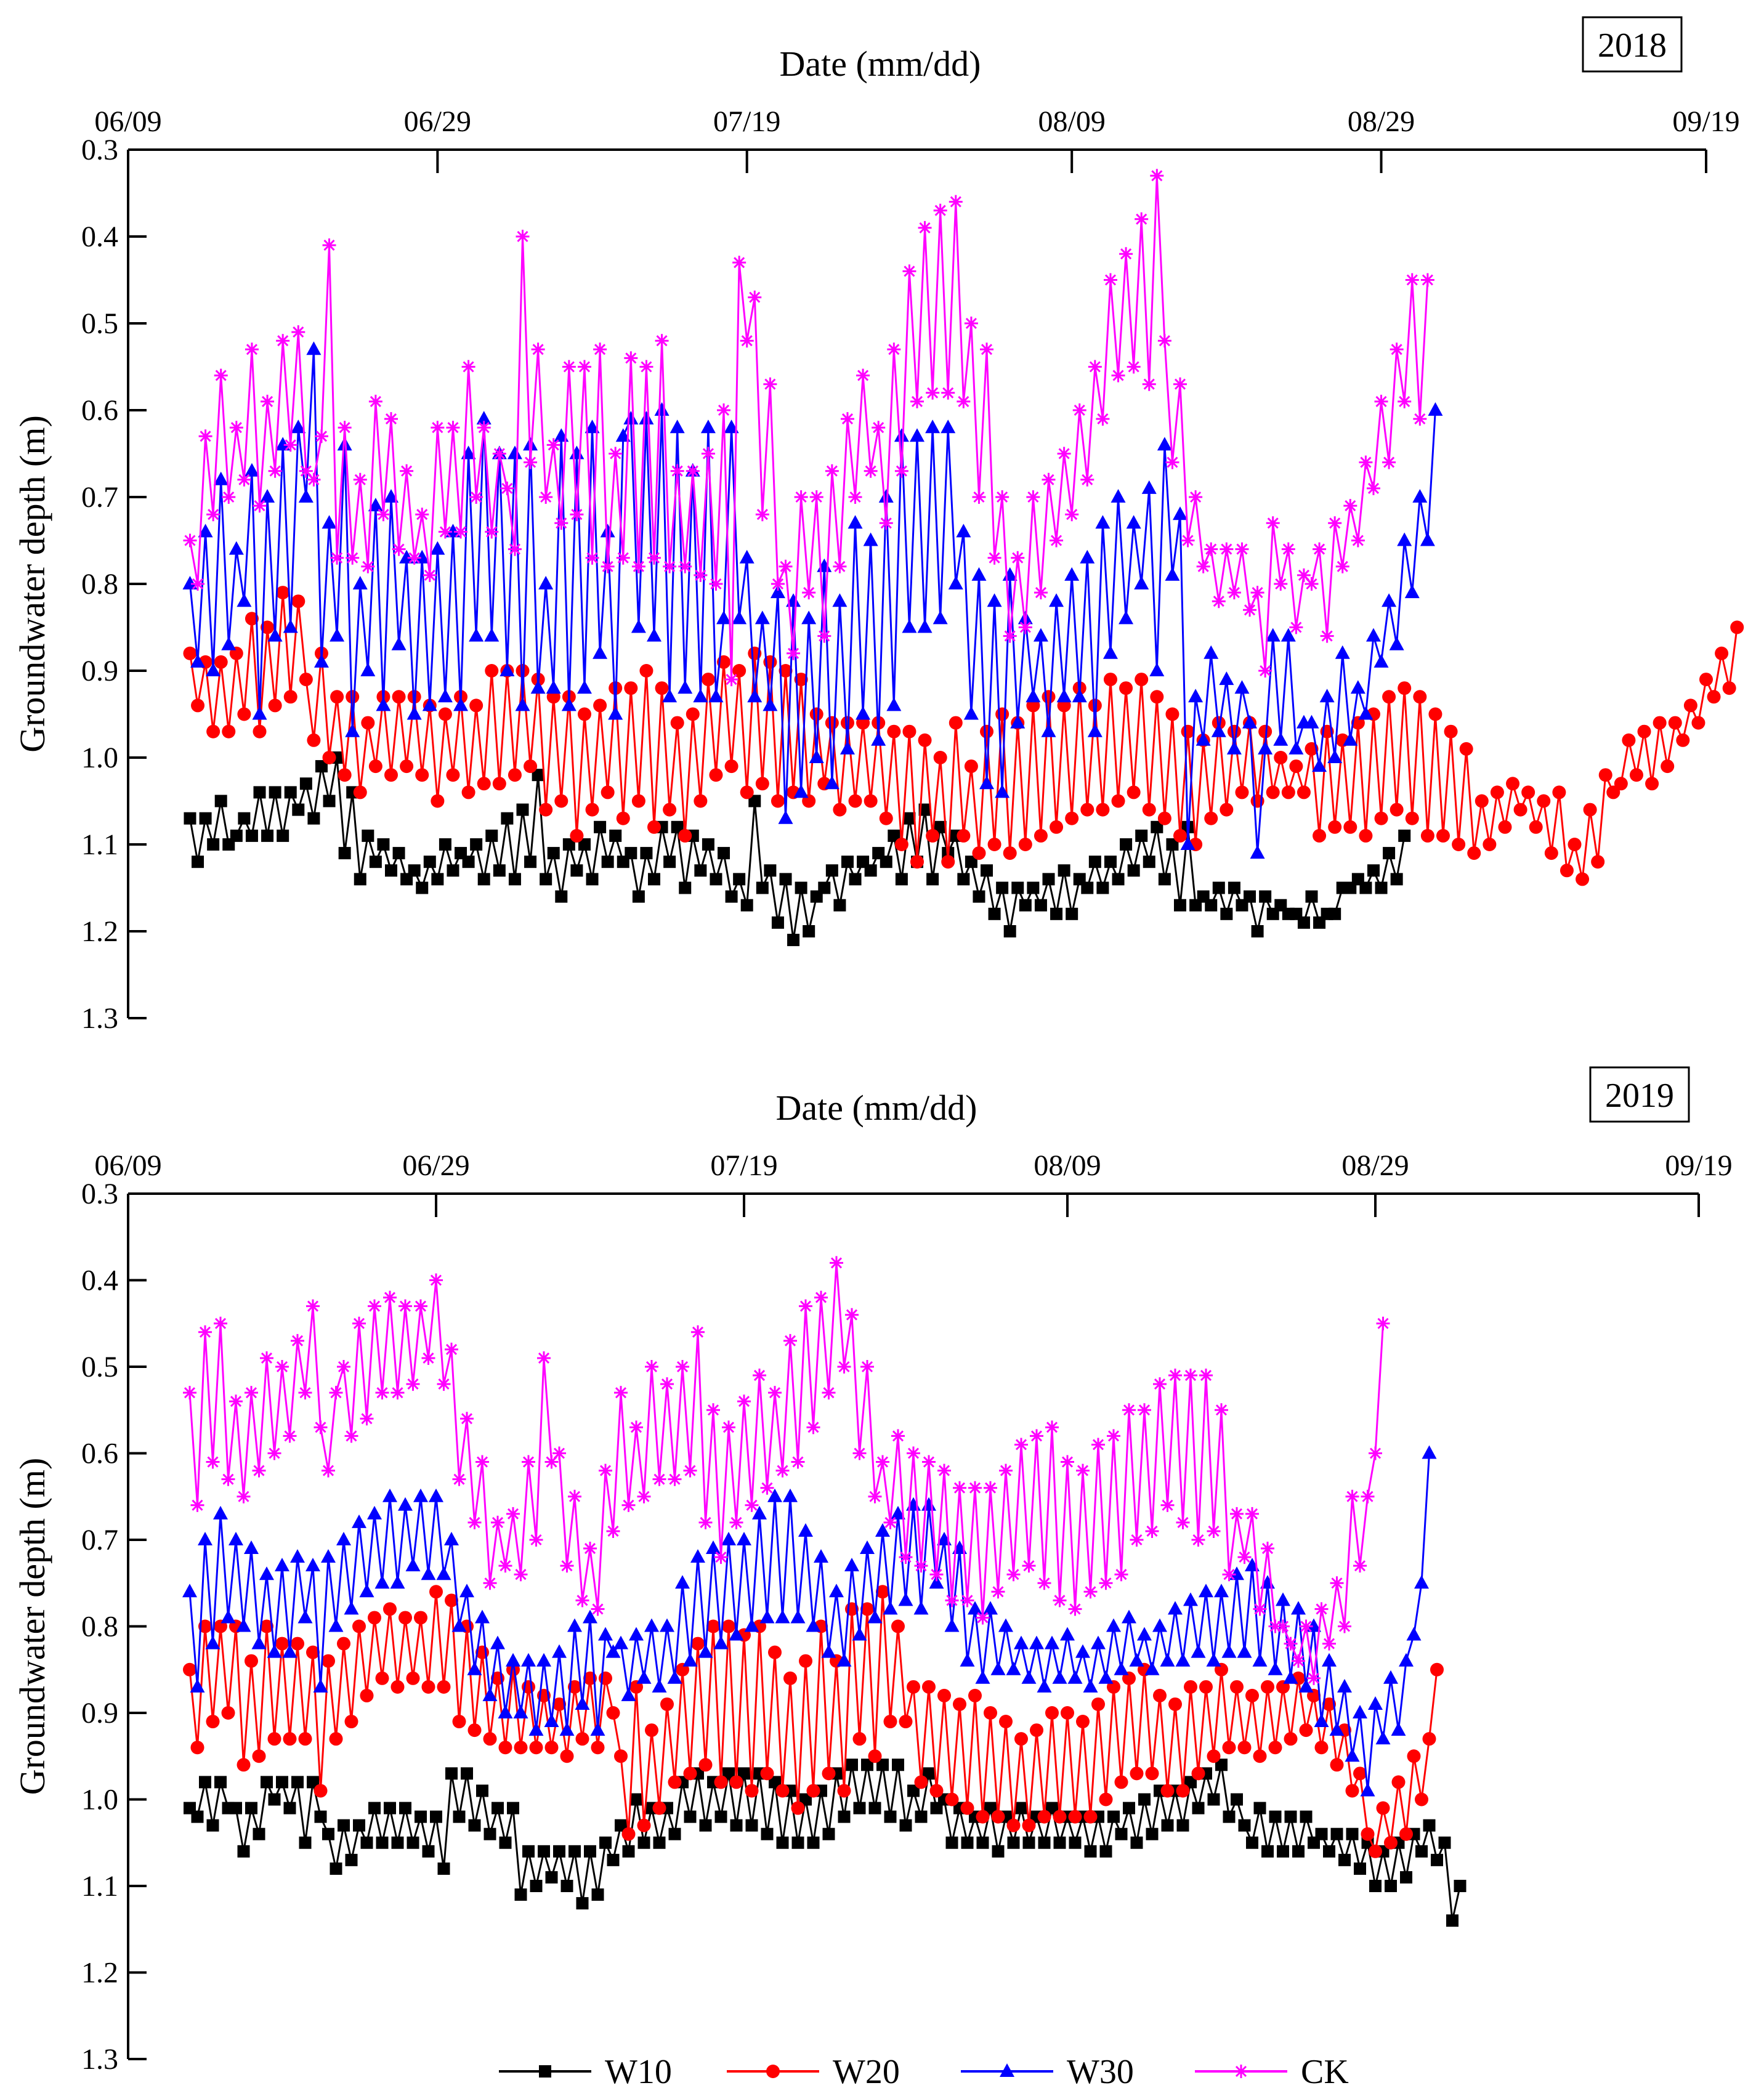 This screenshot has height=2096, width=1764. What do you see at coordinates (100, 1973) in the screenshot?
I see `y-tick-label: 1.2` at bounding box center [100, 1973].